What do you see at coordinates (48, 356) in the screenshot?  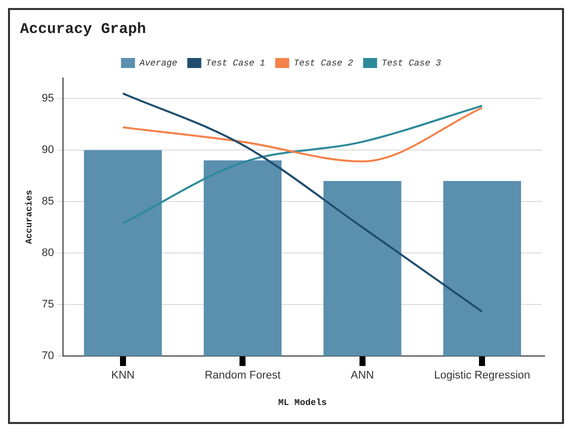 I see `y-tick-label: 70` at bounding box center [48, 356].